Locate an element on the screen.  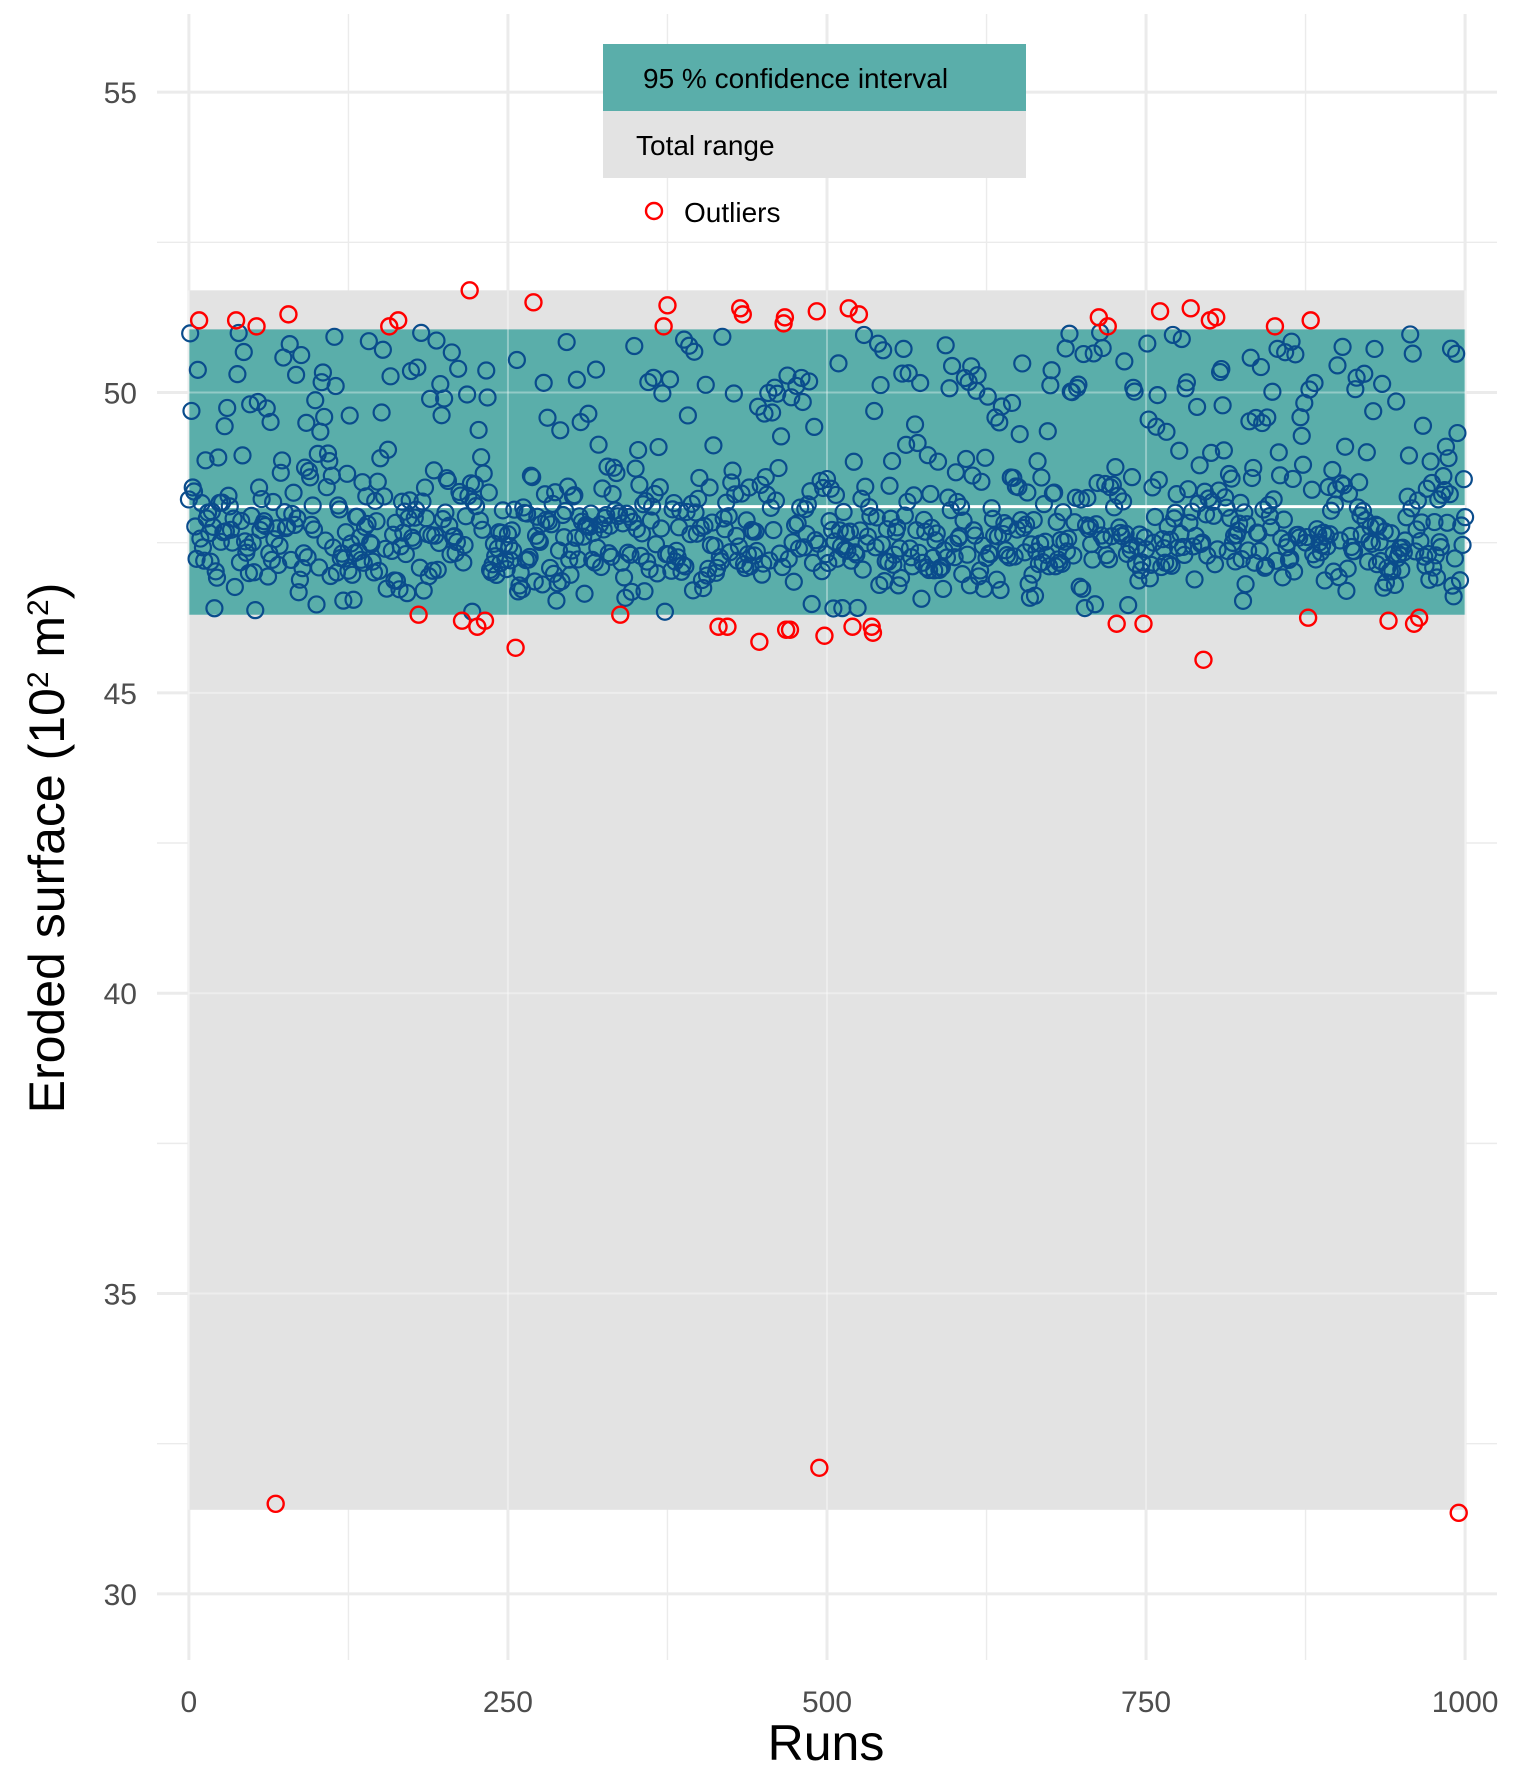
y-axis-title-sup1: 2 is located at coordinates (38, 679).